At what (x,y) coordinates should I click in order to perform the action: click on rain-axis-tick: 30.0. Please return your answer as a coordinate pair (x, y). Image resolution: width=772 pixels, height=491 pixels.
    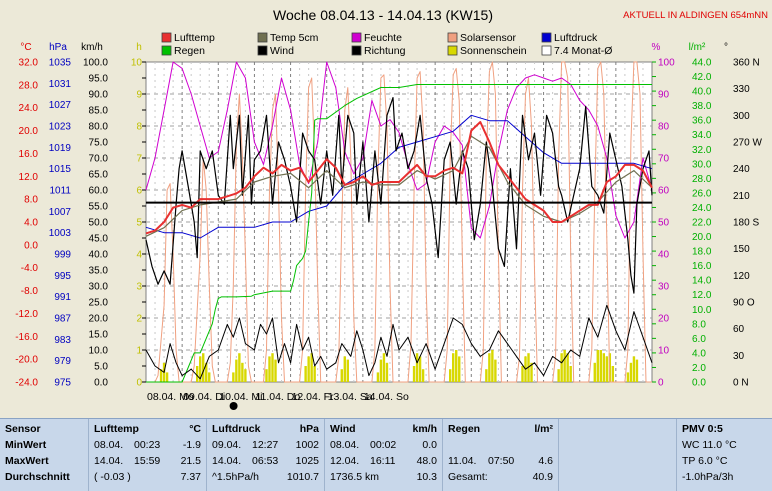
    Looking at the image, I should click on (702, 164).